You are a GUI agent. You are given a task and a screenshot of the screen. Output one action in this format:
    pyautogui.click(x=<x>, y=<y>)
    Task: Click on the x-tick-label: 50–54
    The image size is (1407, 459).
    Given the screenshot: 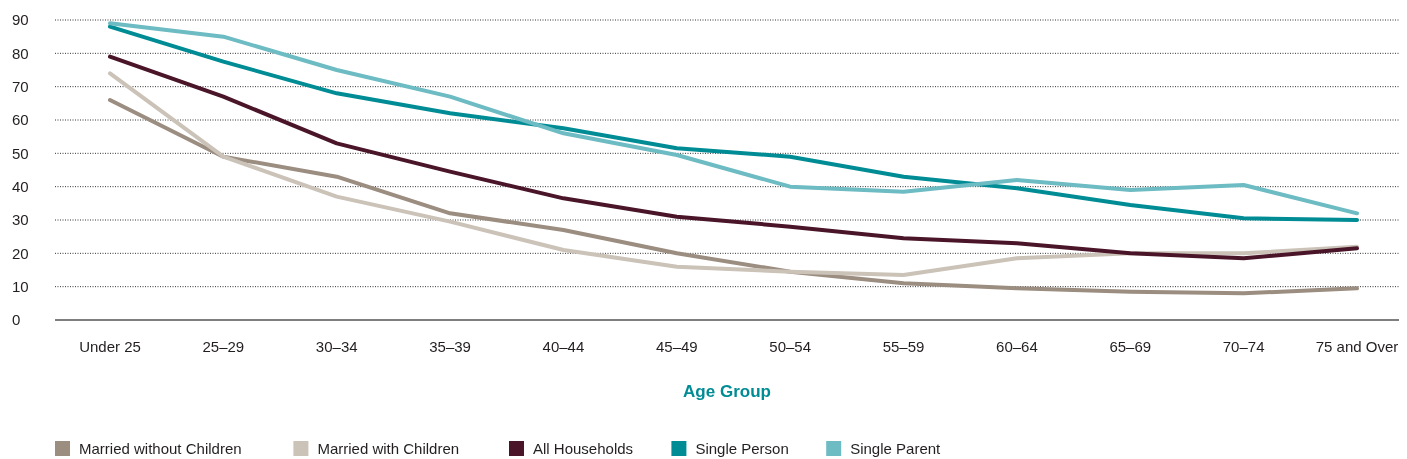 What is the action you would take?
    pyautogui.click(x=790, y=346)
    